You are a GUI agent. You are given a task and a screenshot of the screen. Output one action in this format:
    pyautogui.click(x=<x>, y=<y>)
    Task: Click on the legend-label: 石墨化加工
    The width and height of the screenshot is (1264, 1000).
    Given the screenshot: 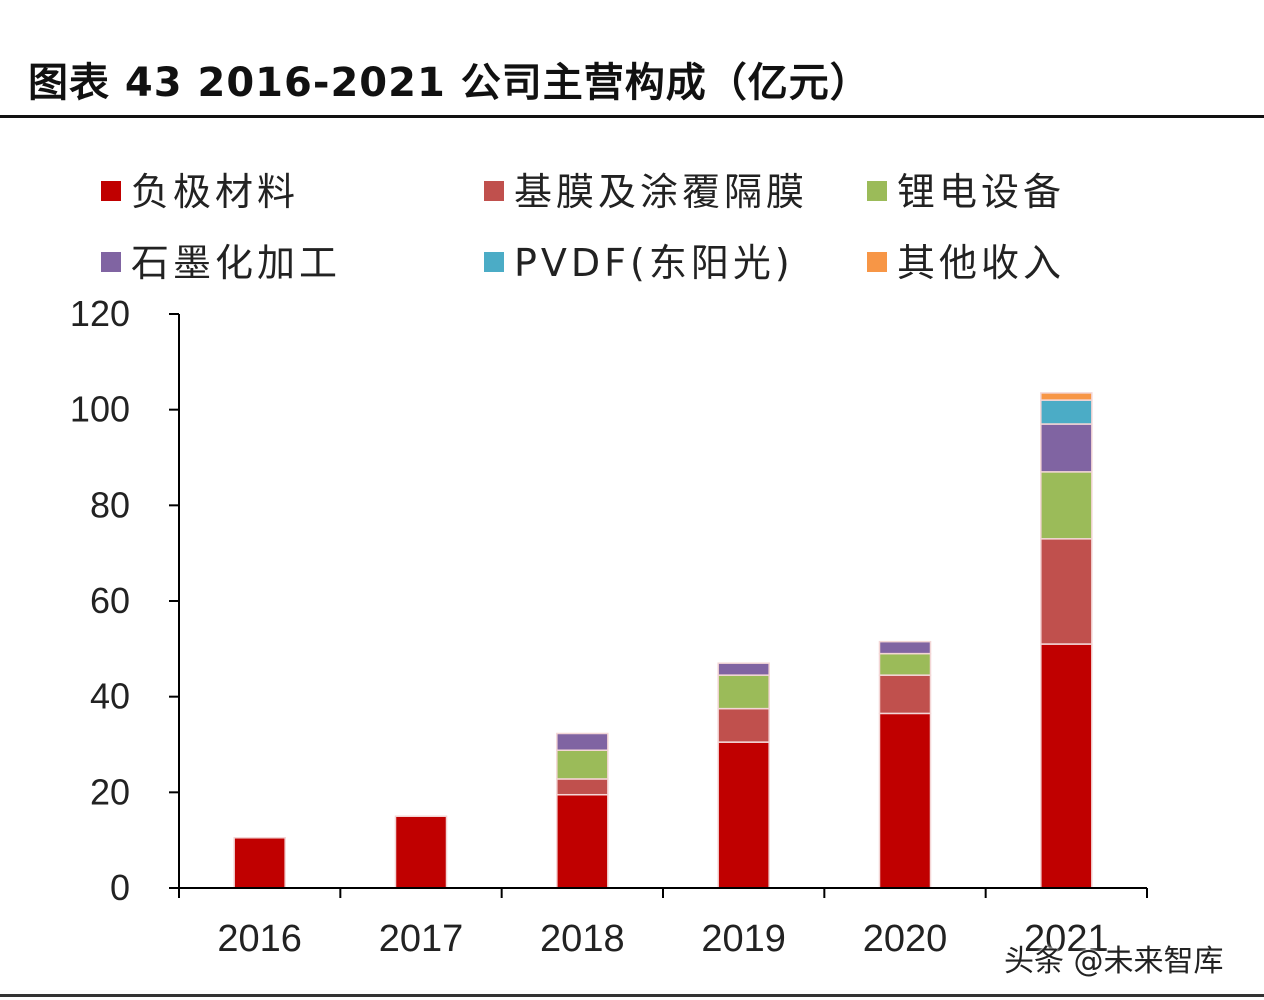 What is the action you would take?
    pyautogui.click(x=236, y=263)
    